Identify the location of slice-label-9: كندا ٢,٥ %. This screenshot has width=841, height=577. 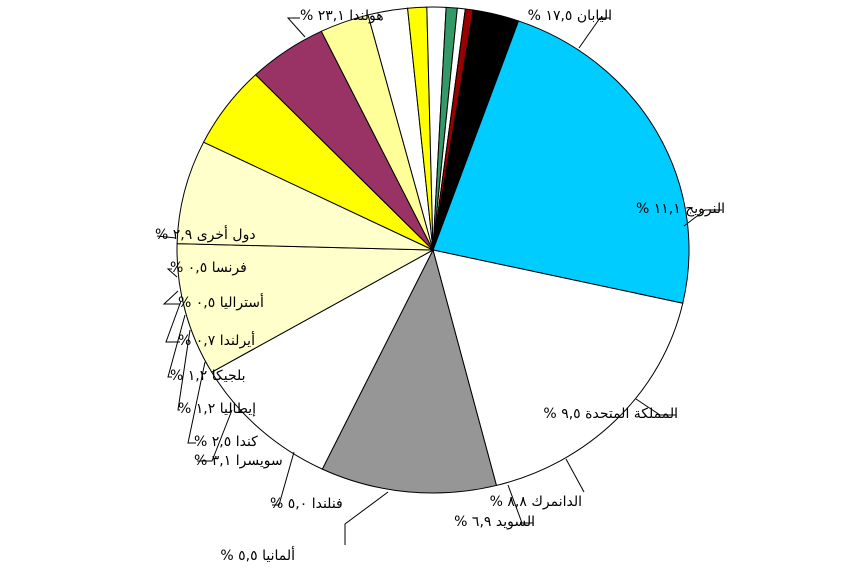
(226, 442).